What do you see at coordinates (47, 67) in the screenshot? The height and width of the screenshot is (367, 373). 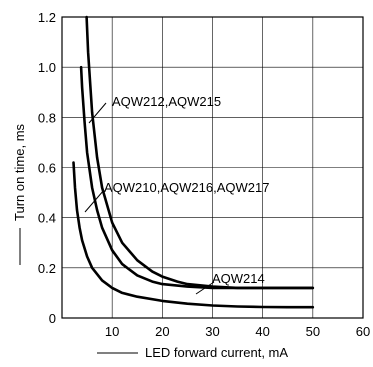 I see `y-tick-label: 1.0` at bounding box center [47, 67].